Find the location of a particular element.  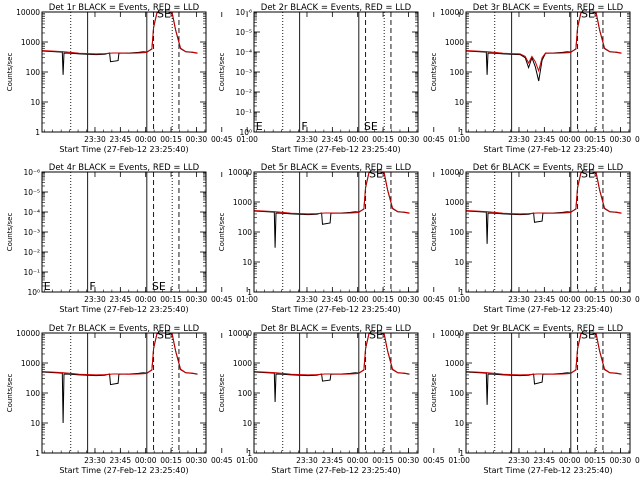

y-tick-label: 10⁻⁵ is located at coordinates (31, 192).